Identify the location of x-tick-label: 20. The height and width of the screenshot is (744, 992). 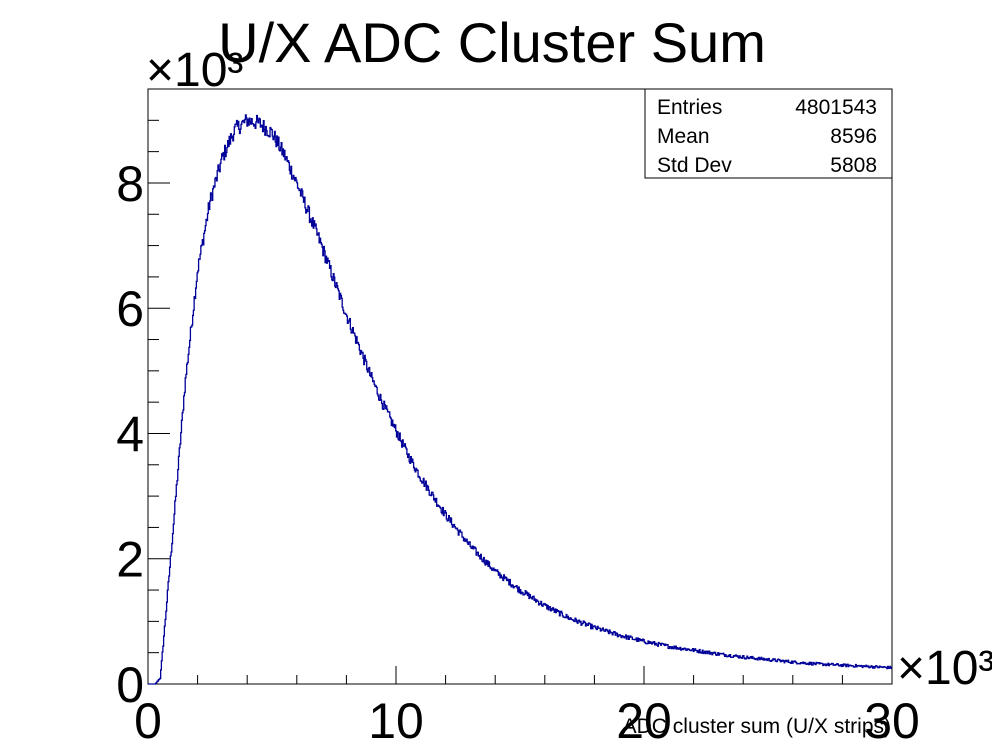
(644, 718).